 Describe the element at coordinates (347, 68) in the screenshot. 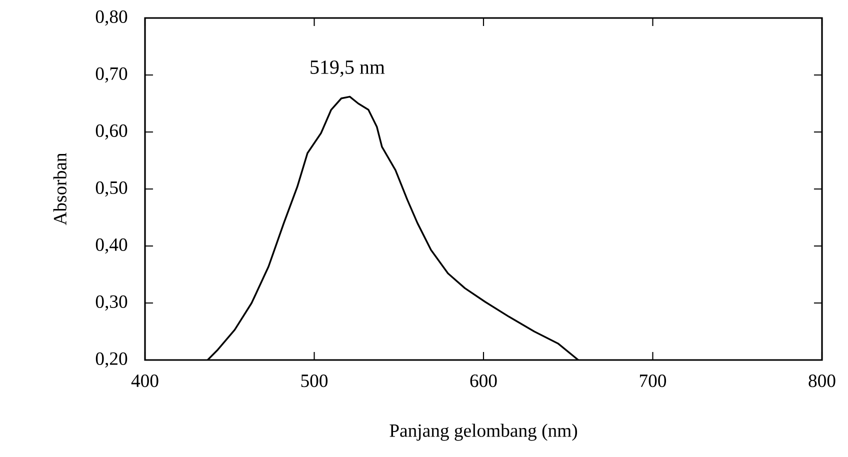

I see `annotation: 519,5 nm` at that location.